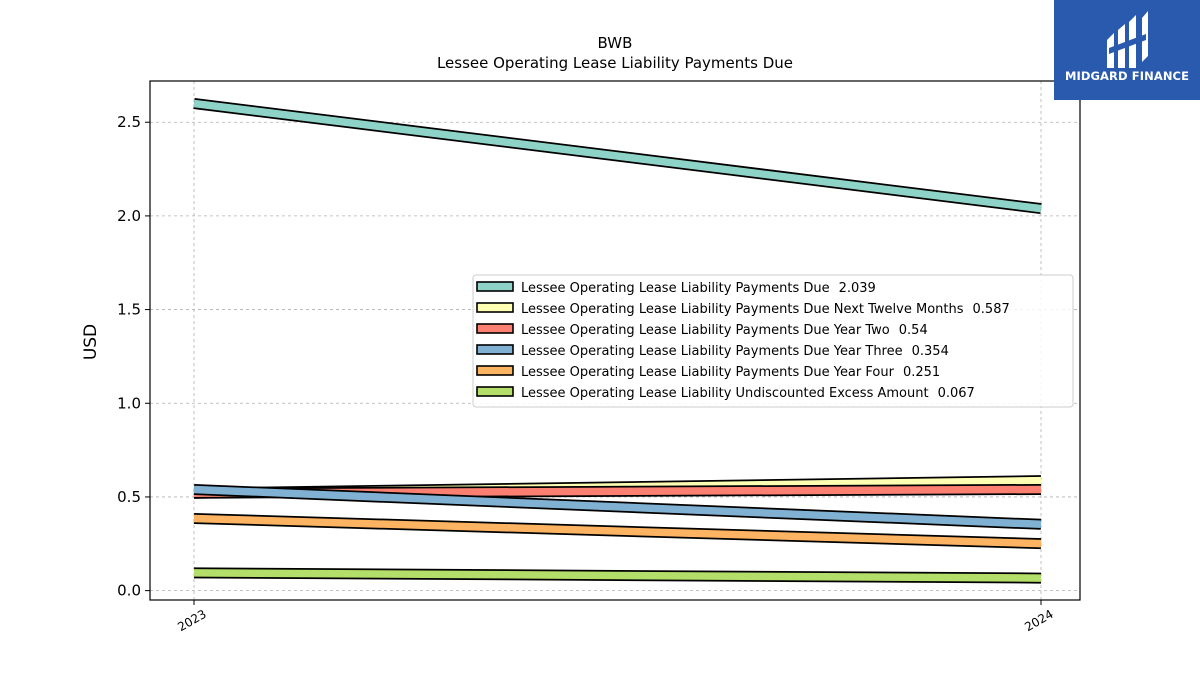  Describe the element at coordinates (913, 330) in the screenshot. I see `legend-value: 0.54` at that location.